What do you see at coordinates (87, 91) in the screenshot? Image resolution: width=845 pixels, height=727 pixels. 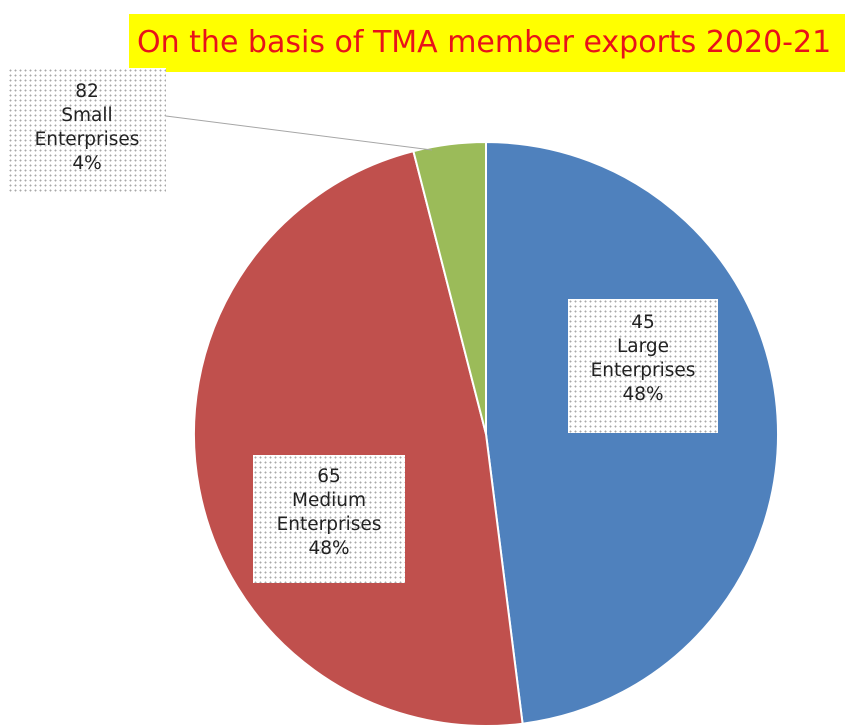 I see `data-label-small-count: 82` at bounding box center [87, 91].